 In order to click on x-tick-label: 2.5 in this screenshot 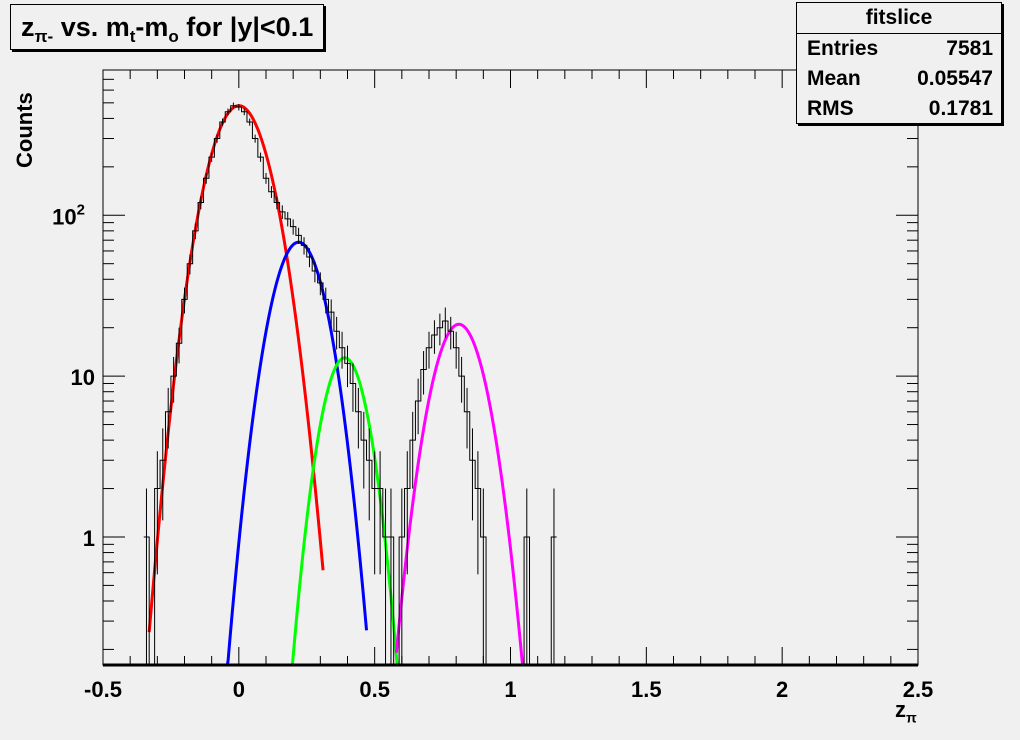, I will do `click(918, 689)`.